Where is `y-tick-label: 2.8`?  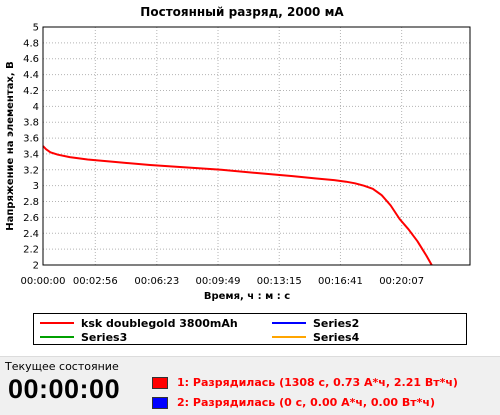 y-tick-label: 2.8 is located at coordinates (31, 202).